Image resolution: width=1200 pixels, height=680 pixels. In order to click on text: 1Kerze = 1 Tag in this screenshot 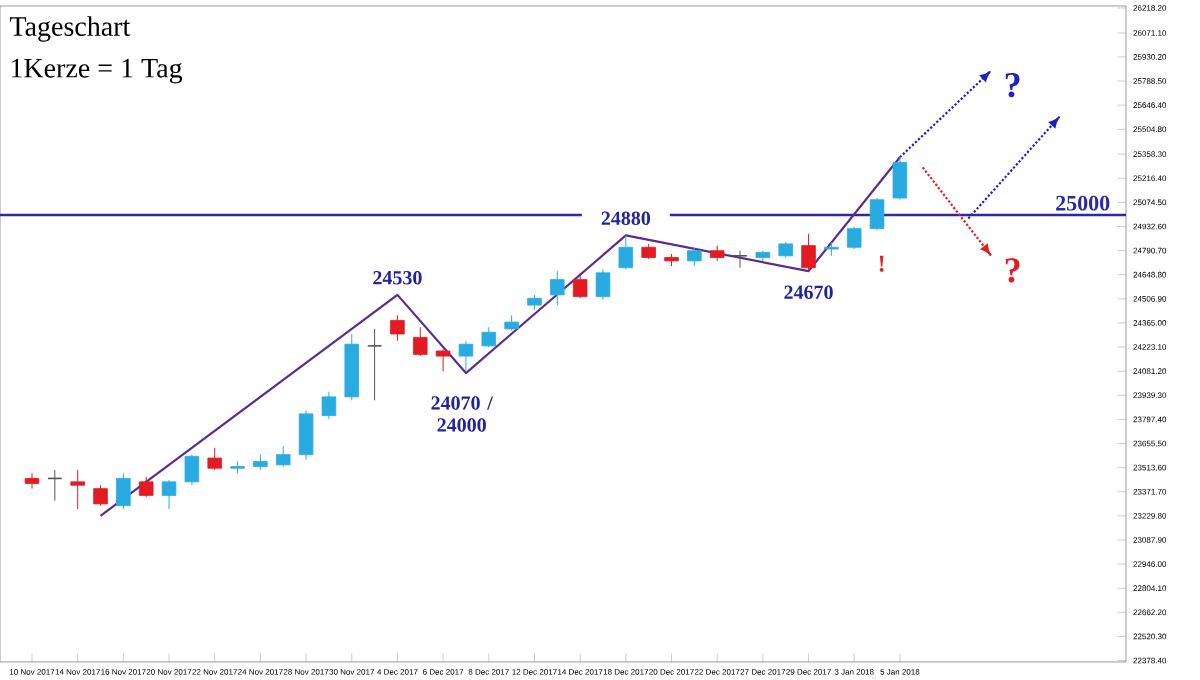, I will do `click(97, 71)`.